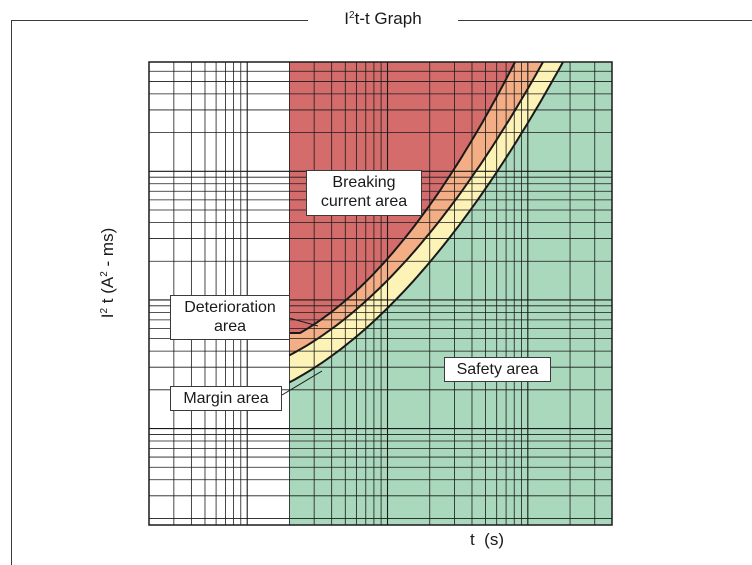 This screenshot has height=565, width=752. What do you see at coordinates (302, 356) in the screenshot?
I see `callout-leaders` at bounding box center [302, 356].